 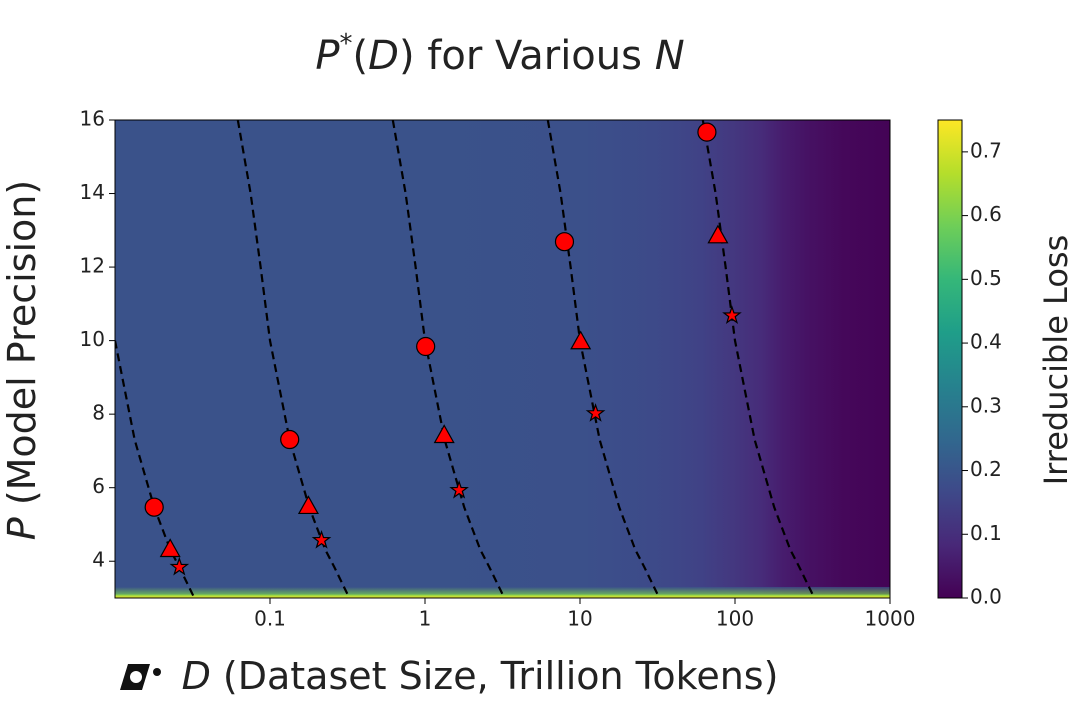 What do you see at coordinates (270, 619) in the screenshot?
I see `x-tick-label: 0.1` at bounding box center [270, 619].